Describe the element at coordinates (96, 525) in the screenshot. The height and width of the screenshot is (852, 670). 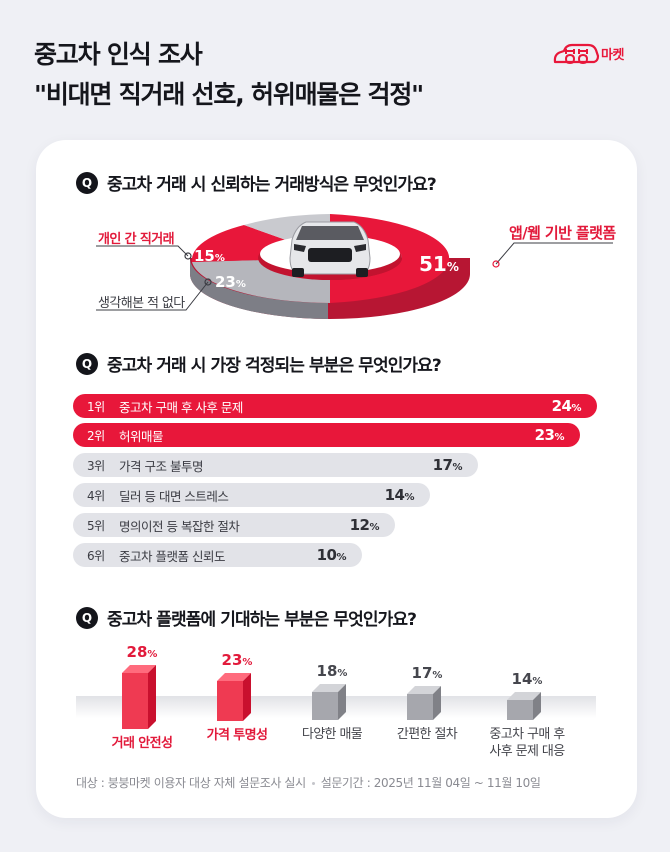
I see `rank: 5위` at that location.